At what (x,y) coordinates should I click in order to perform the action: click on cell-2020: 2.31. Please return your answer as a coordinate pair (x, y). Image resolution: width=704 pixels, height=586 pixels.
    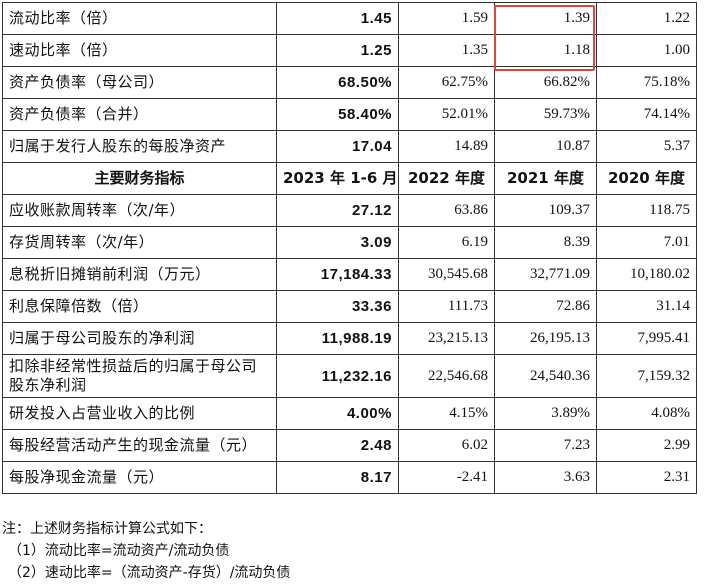
    Looking at the image, I should click on (646, 477).